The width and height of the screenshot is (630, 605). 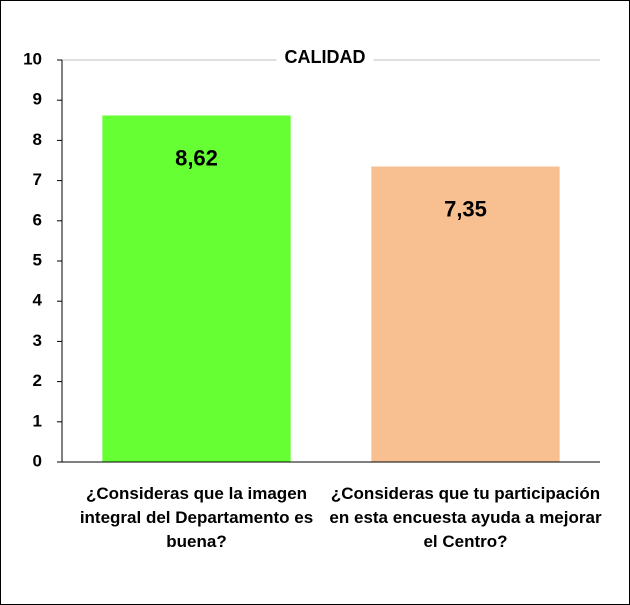 I want to click on y-tick-label: 6, so click(x=37, y=219).